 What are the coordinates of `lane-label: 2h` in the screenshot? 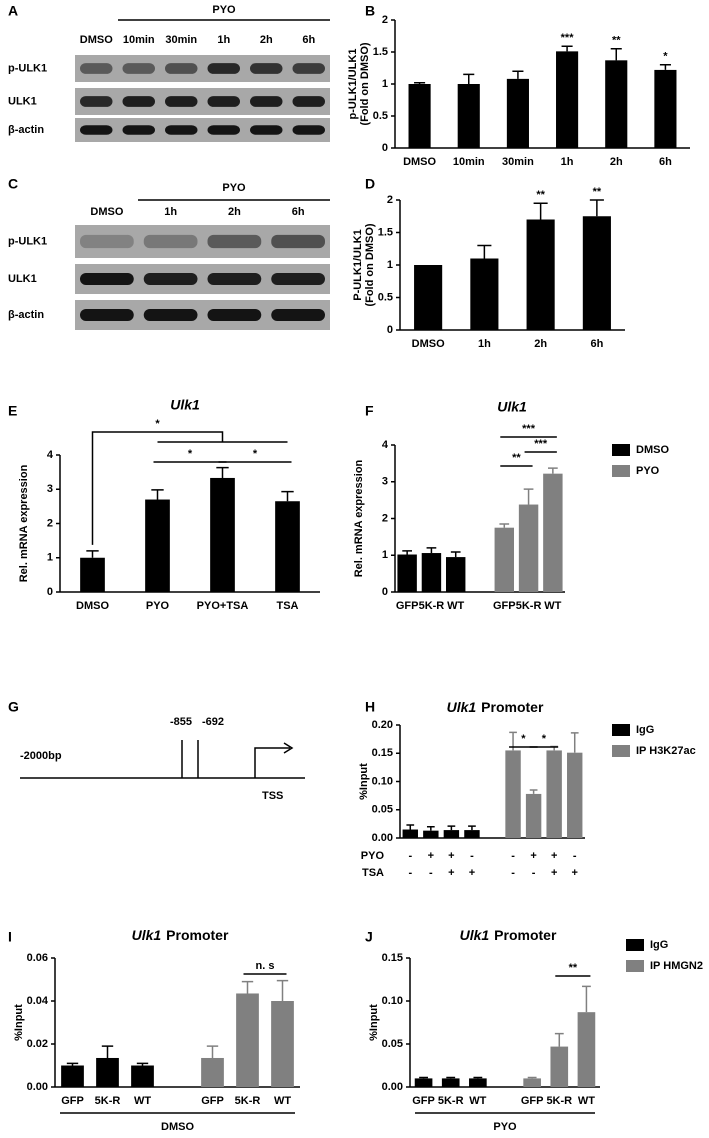 It's located at (266, 40).